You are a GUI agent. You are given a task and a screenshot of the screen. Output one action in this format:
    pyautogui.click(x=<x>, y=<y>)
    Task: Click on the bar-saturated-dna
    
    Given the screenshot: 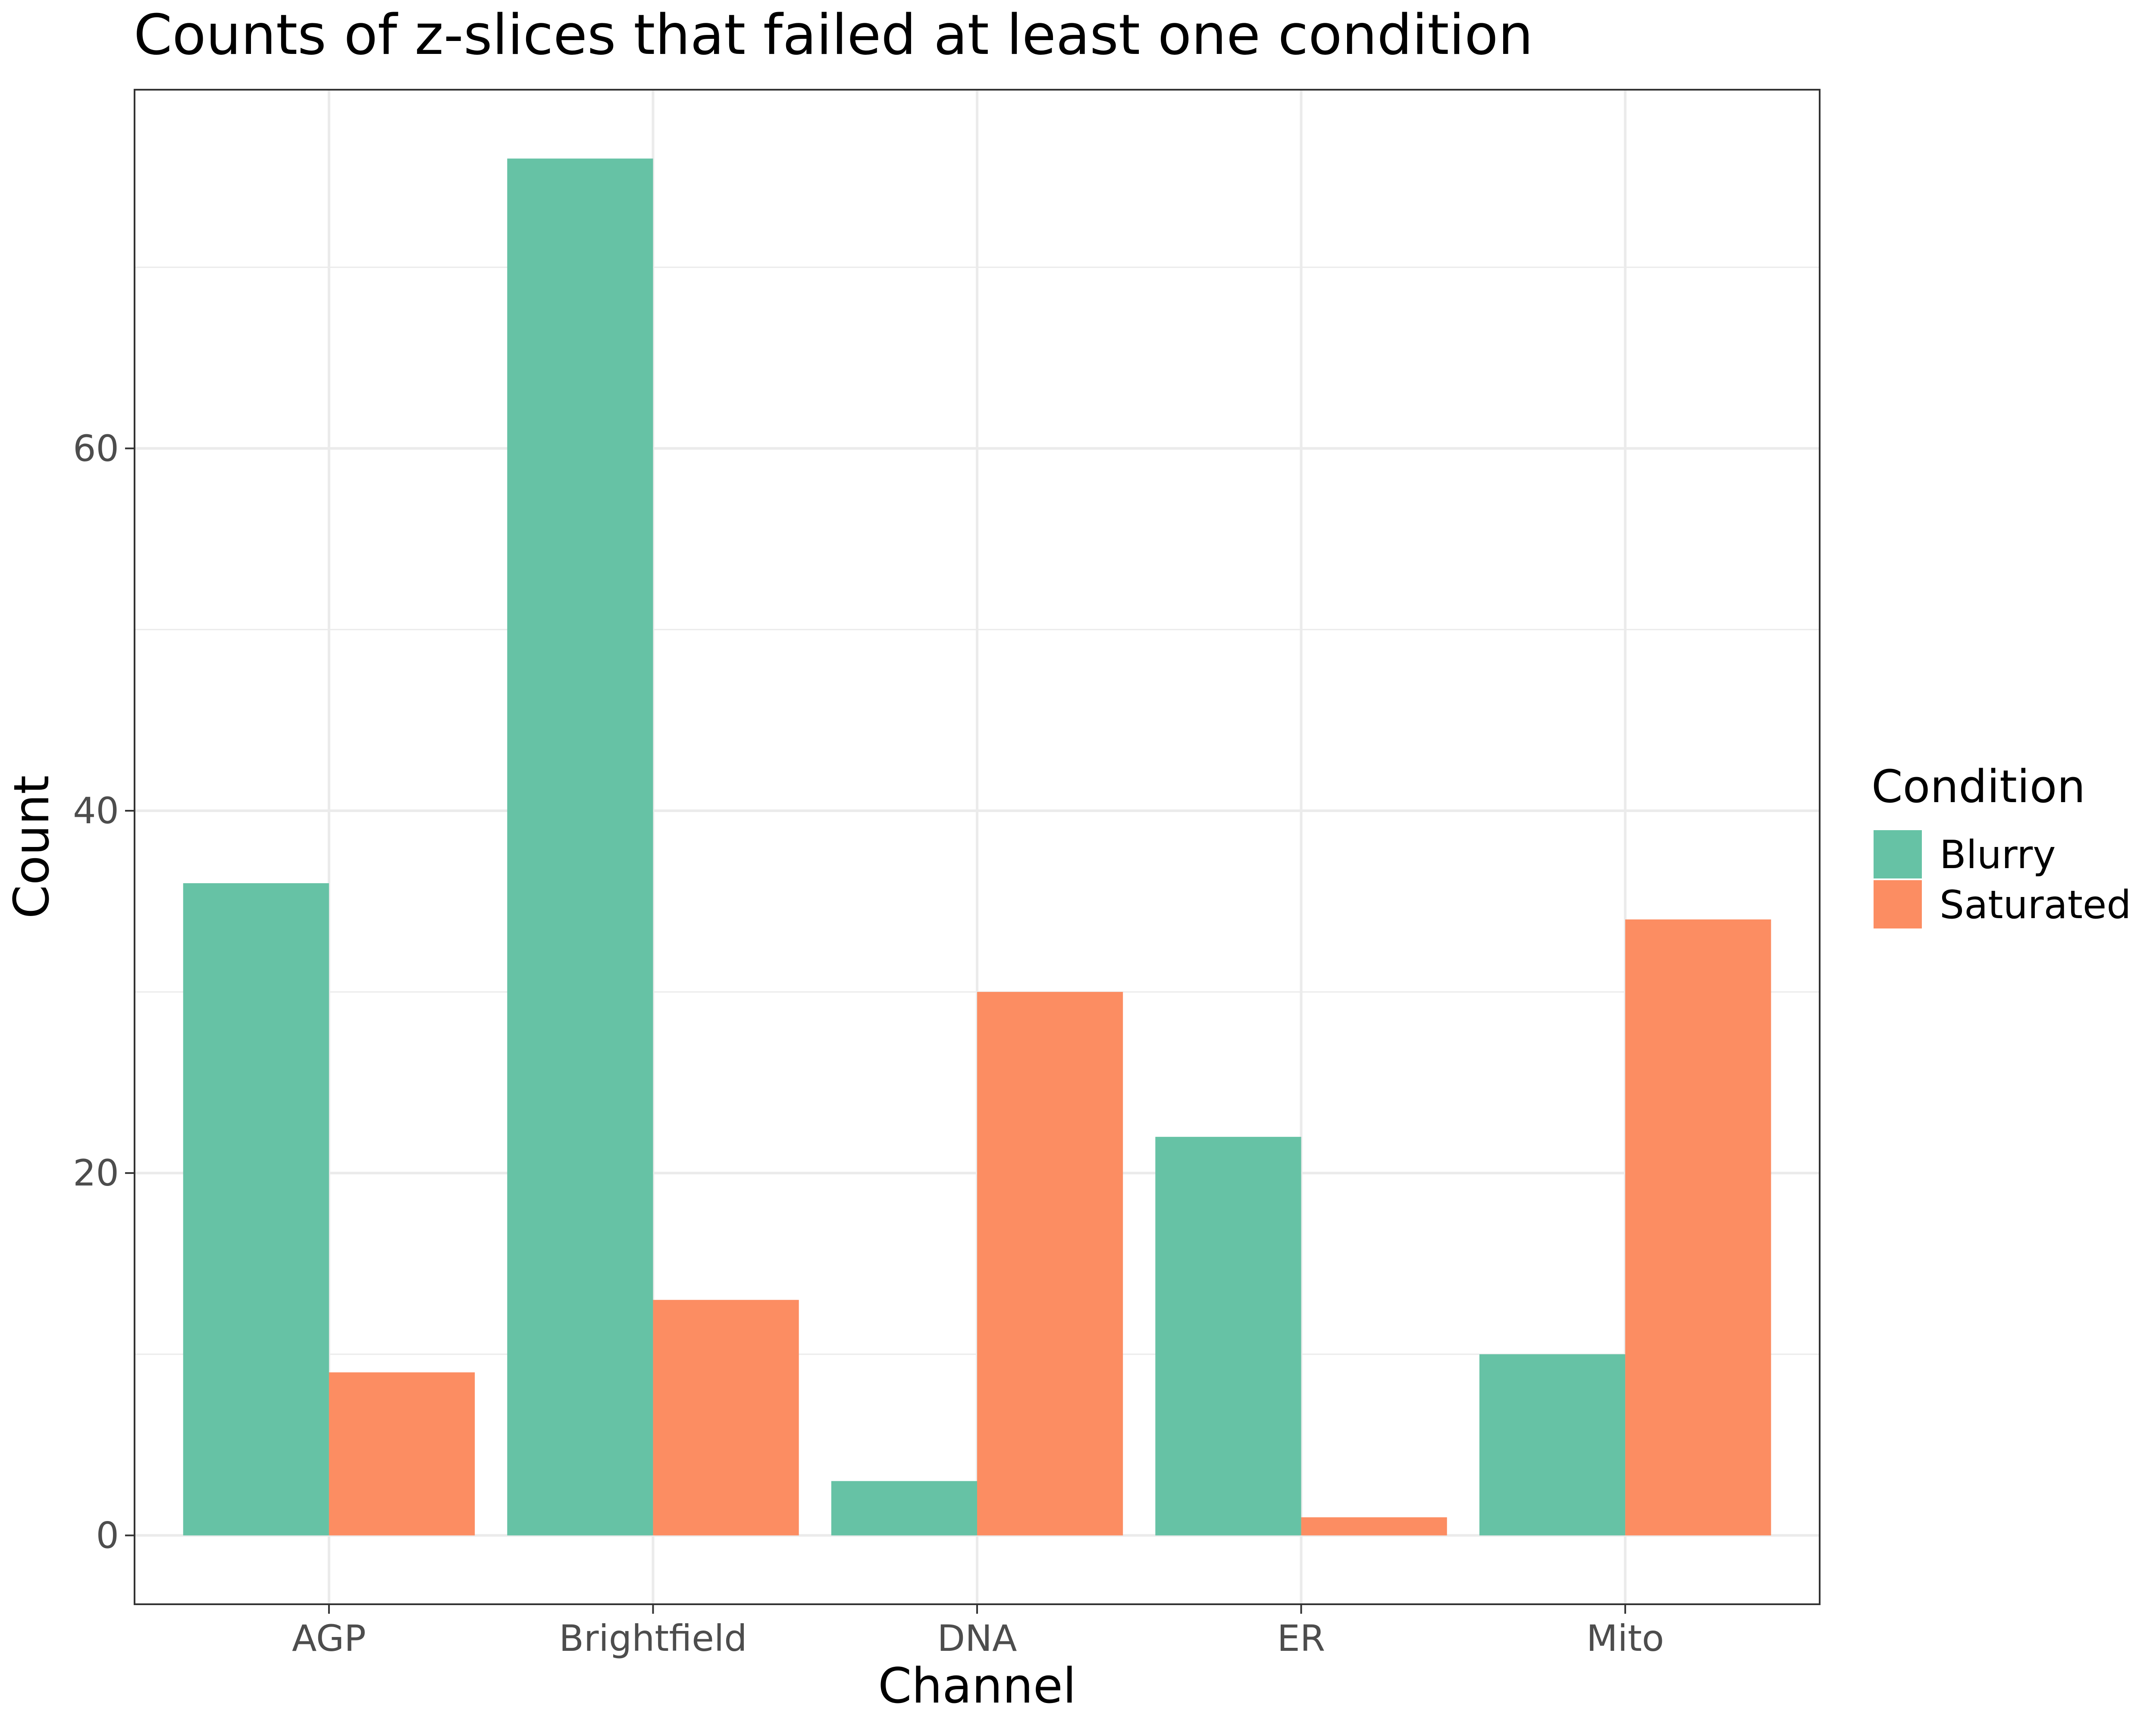 What is the action you would take?
    pyautogui.click(x=1050, y=1264)
    